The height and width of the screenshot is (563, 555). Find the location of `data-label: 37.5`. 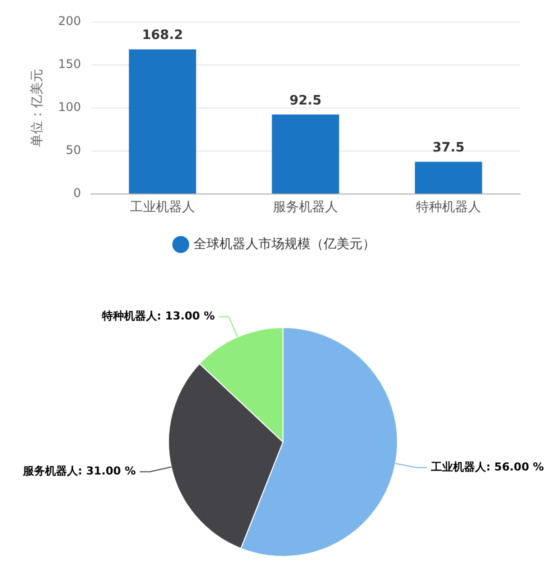

data-label: 37.5 is located at coordinates (448, 148).